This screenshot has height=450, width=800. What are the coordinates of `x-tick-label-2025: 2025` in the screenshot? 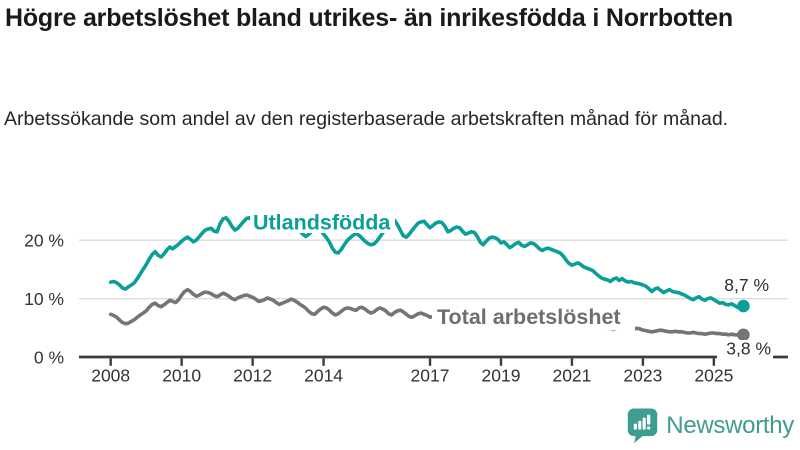 It's located at (713, 376).